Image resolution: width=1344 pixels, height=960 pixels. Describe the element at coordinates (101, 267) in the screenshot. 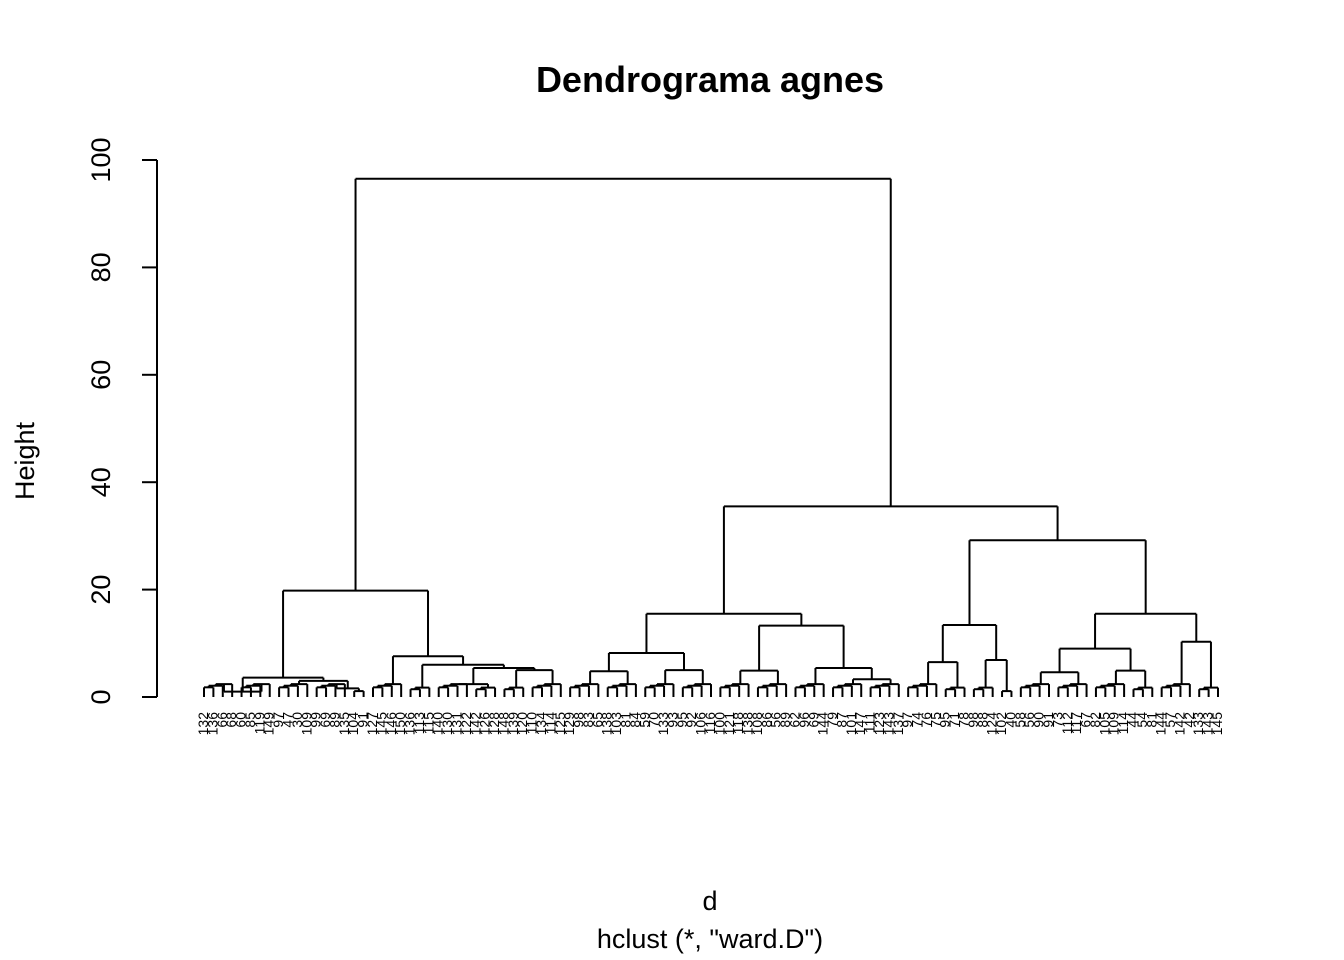

I see `y-tick-label: 80` at that location.